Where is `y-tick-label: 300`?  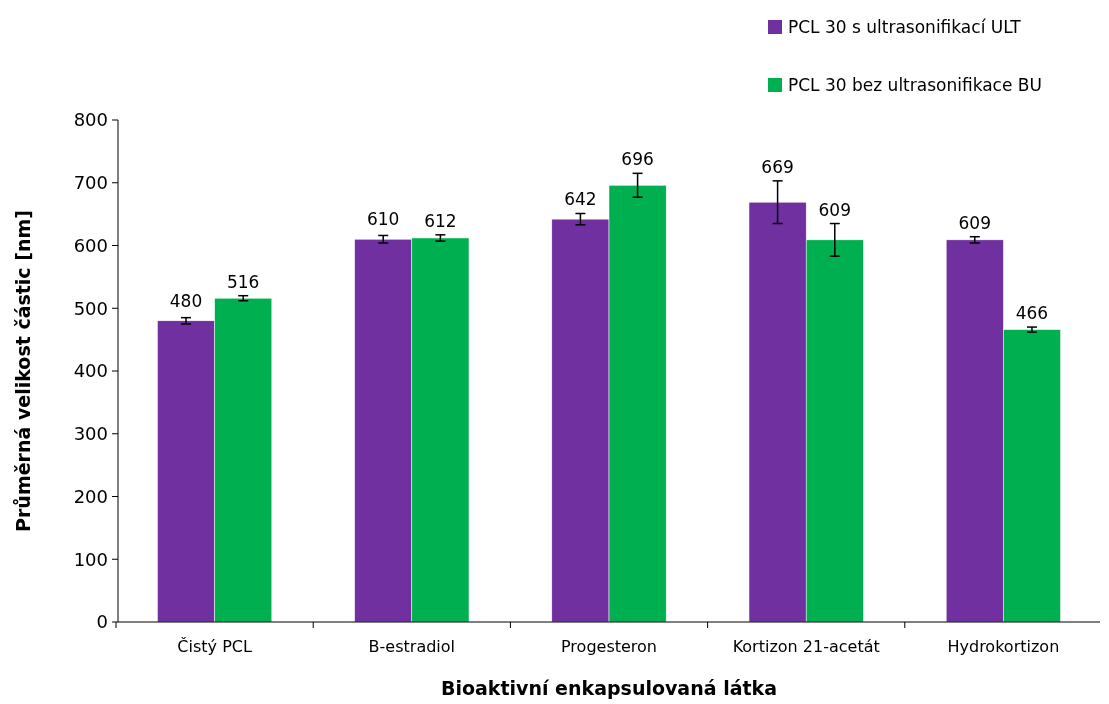 y-tick-label: 300 is located at coordinates (90, 434).